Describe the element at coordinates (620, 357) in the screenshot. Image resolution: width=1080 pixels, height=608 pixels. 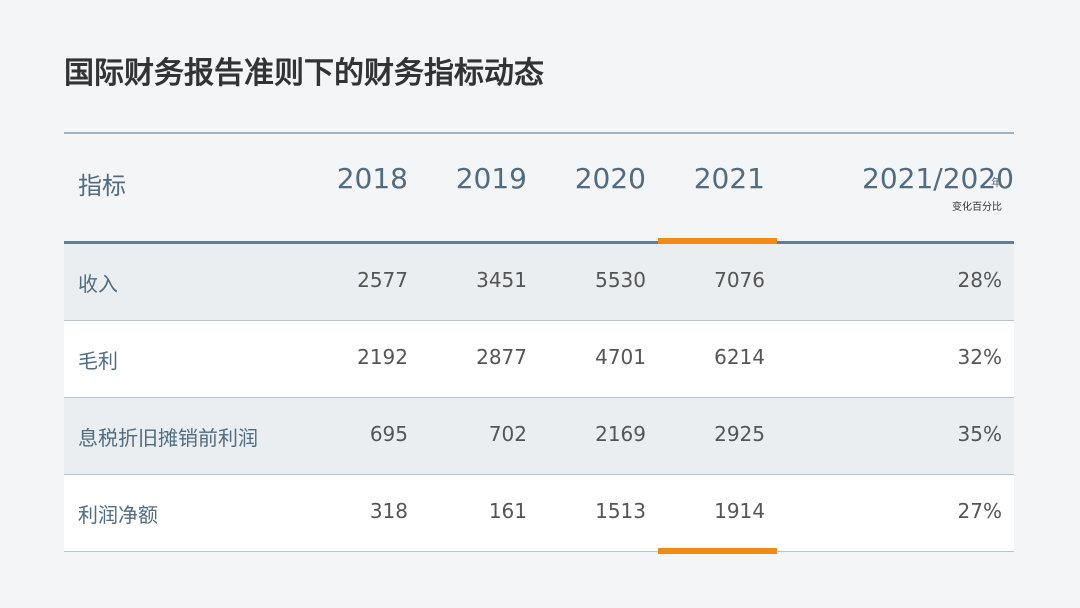
I see `cell: 4701` at that location.